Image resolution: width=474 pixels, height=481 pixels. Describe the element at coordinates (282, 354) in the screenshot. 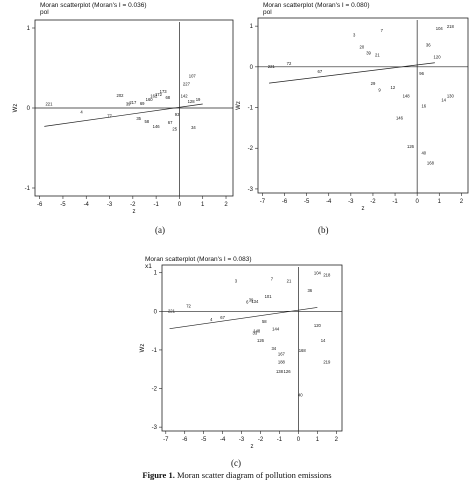

I see `point-label: 167` at that location.